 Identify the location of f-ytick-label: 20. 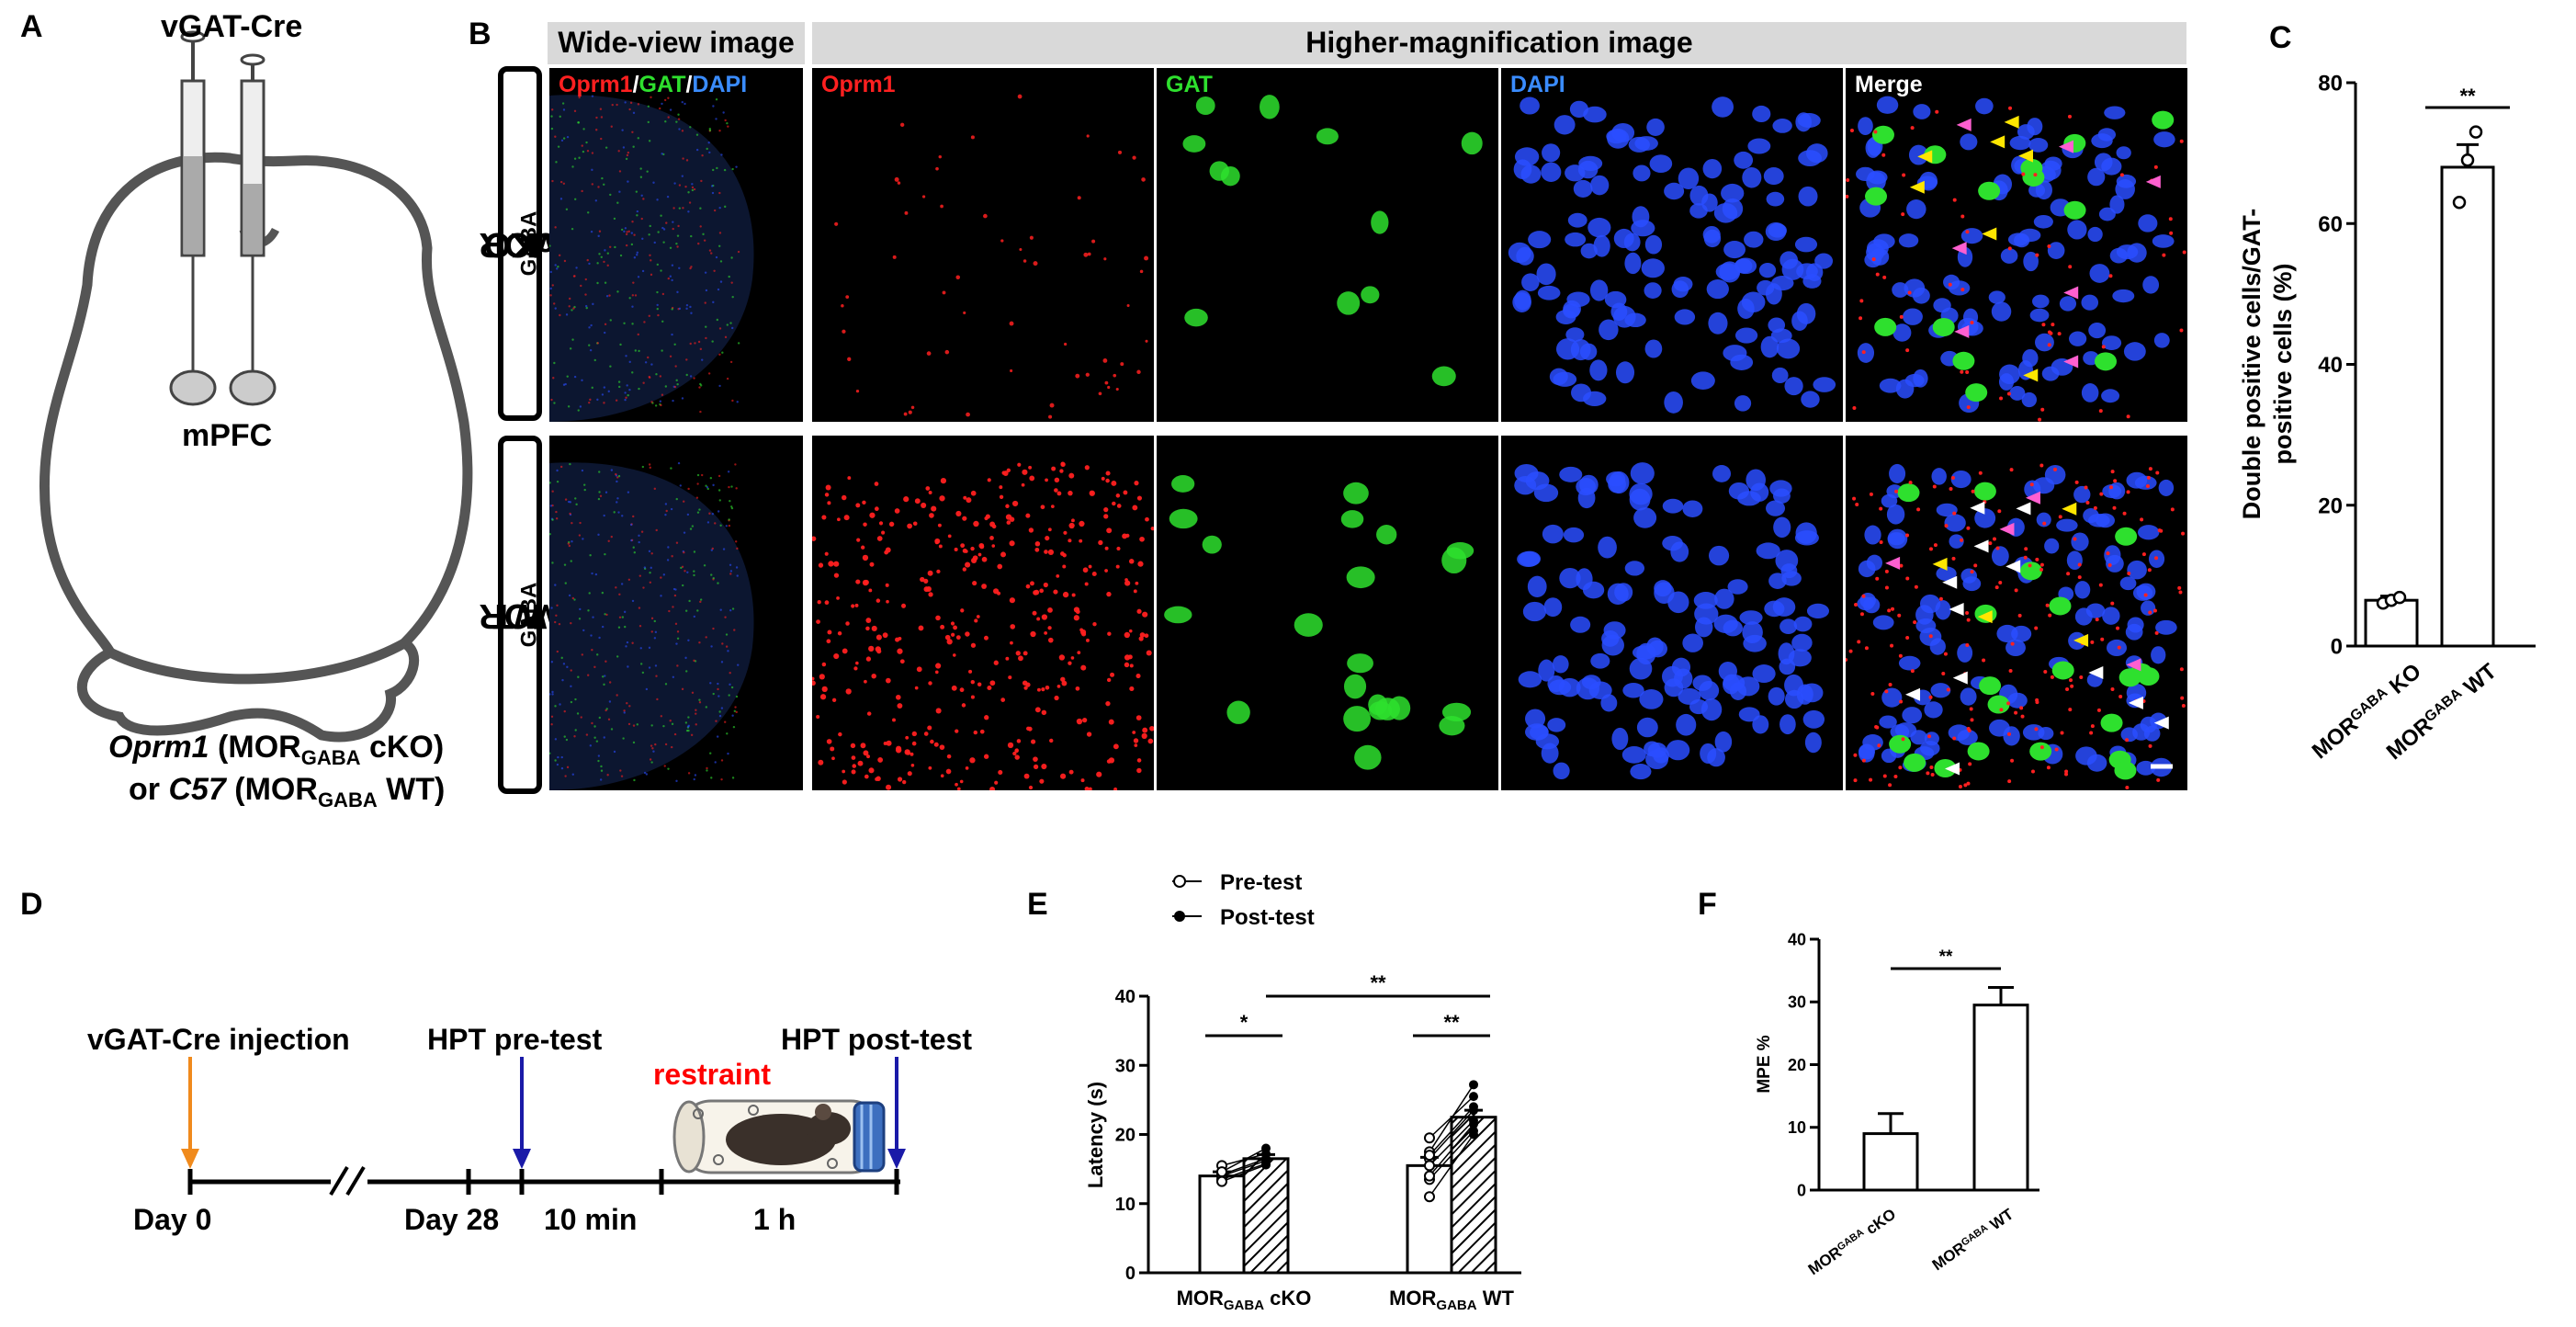
(1797, 1065).